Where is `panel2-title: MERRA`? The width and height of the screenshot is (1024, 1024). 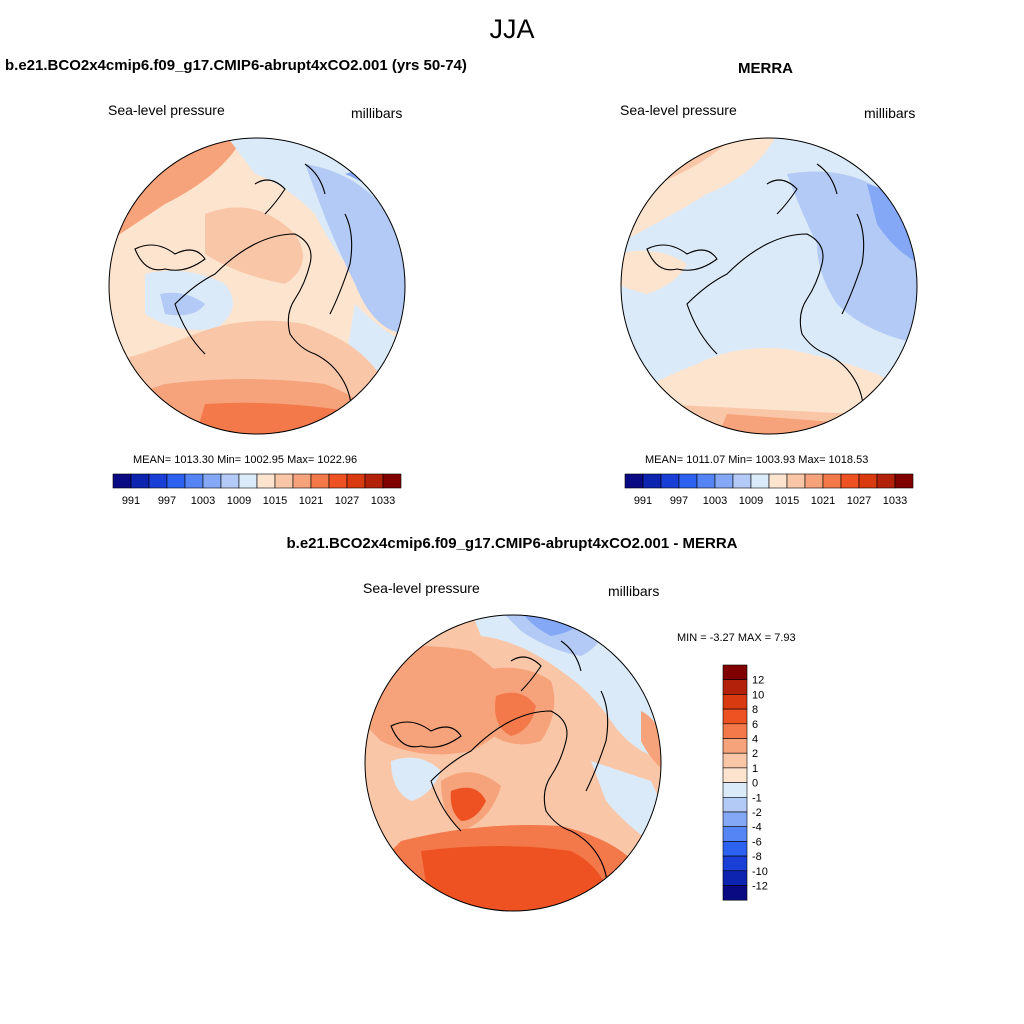 panel2-title: MERRA is located at coordinates (765, 68).